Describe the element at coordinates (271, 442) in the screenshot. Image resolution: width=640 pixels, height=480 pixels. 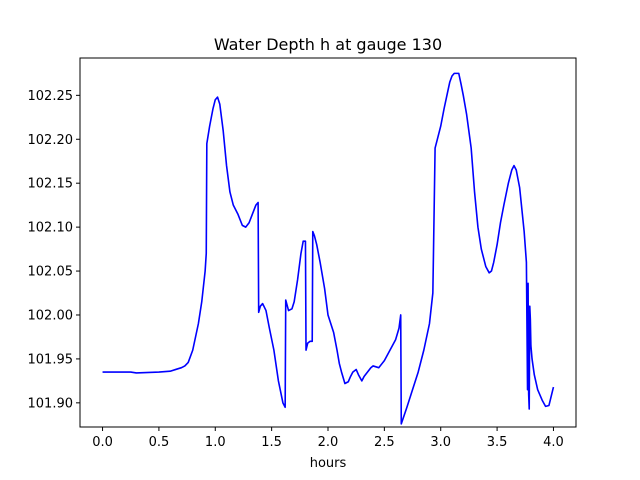
I see `x-tick-label: 1.5` at that location.